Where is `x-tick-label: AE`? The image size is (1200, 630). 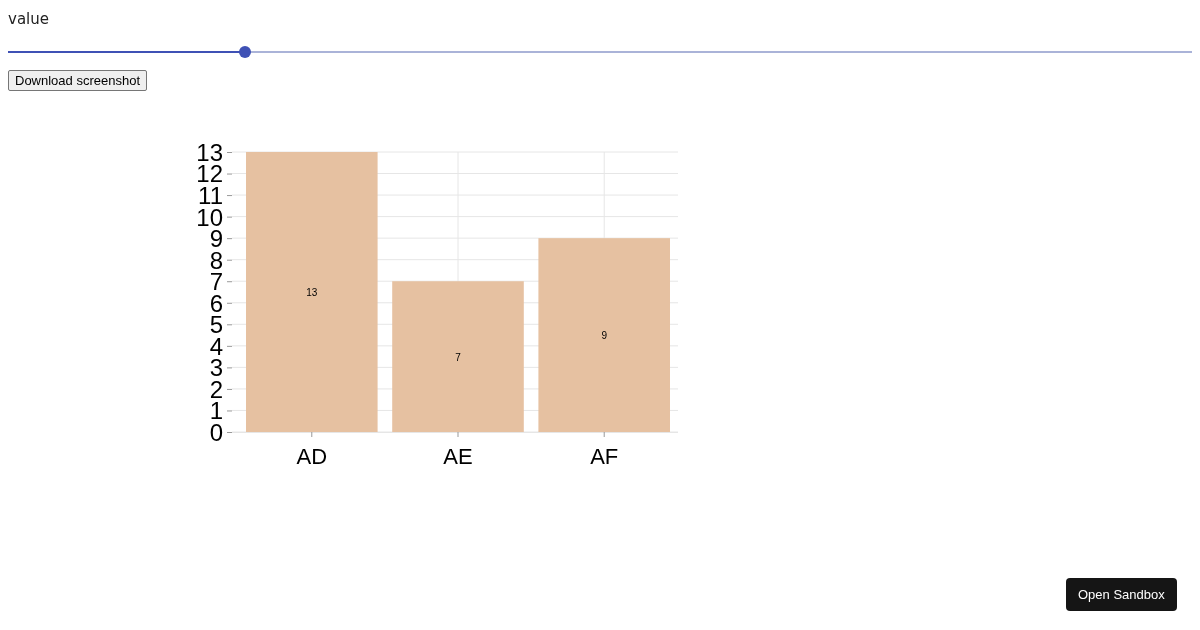 x-tick-label: AE is located at coordinates (458, 457).